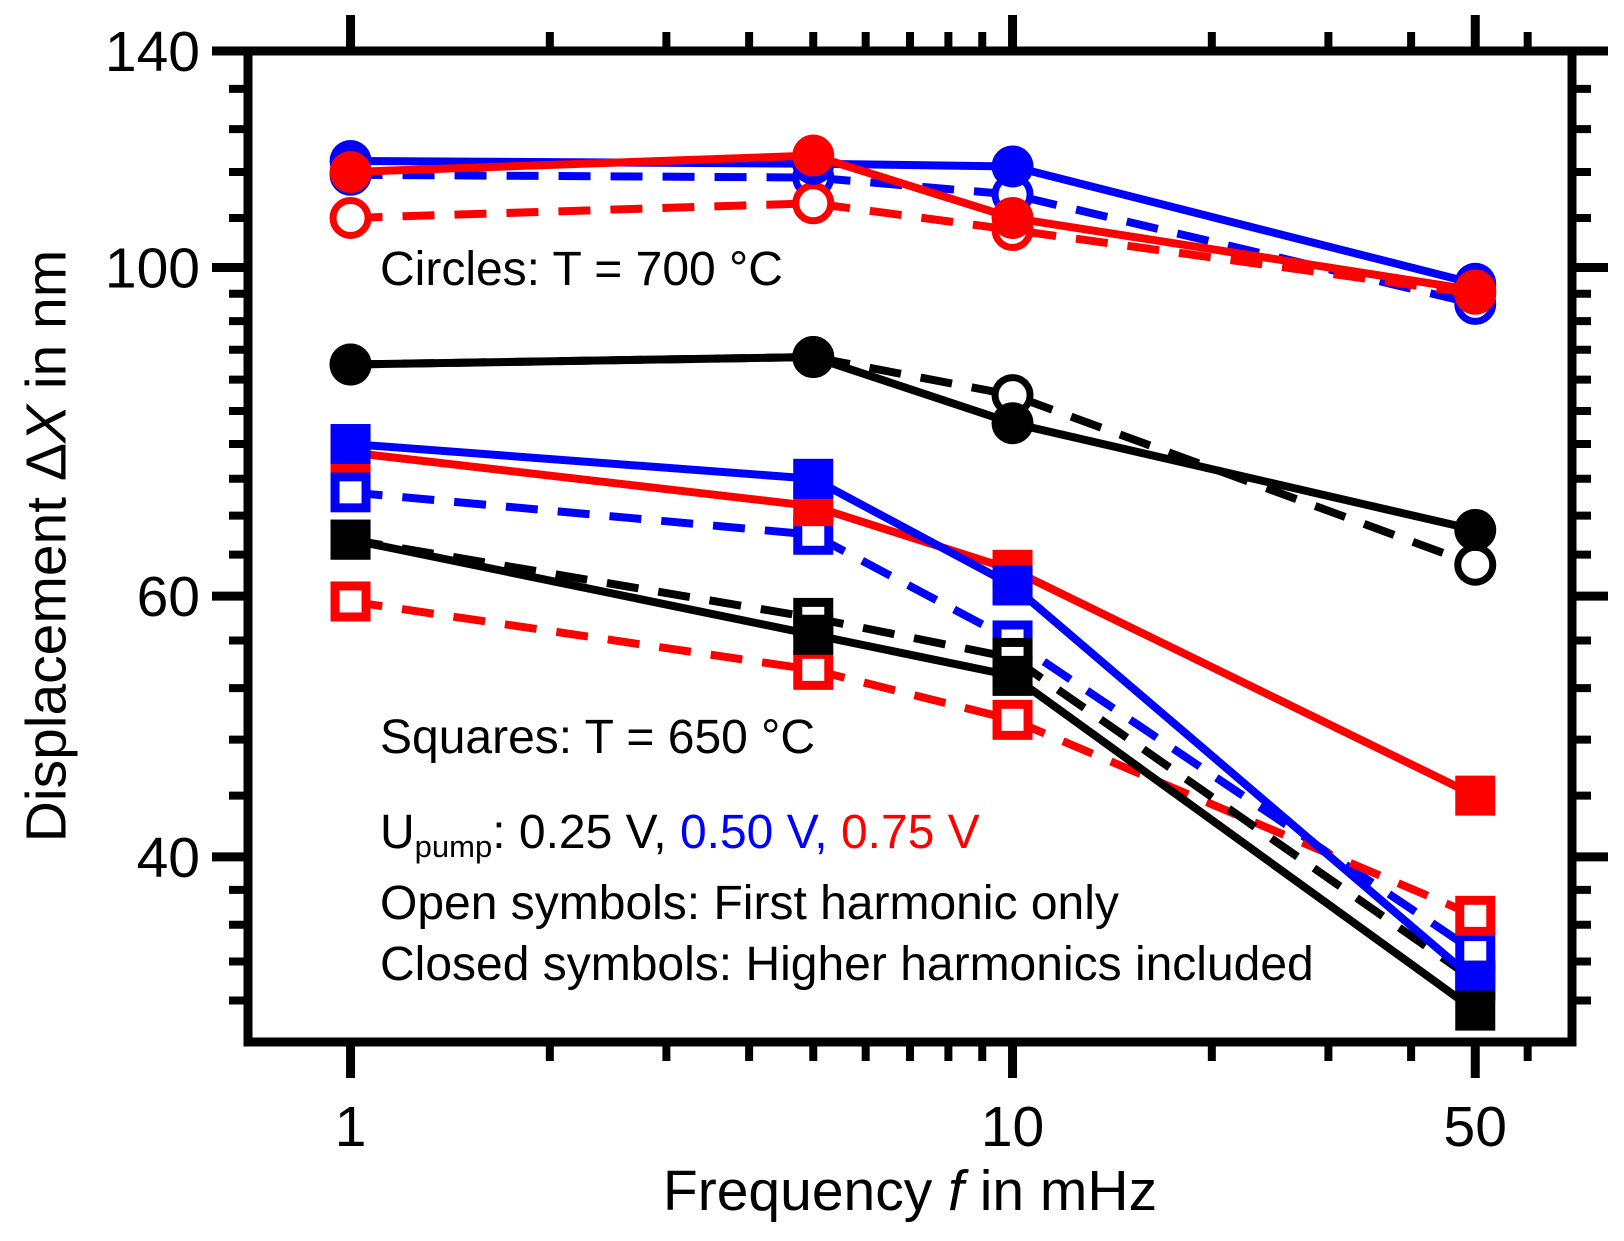 This screenshot has width=1624, height=1241. I want to click on x-tick-label: 1, so click(351, 1127).